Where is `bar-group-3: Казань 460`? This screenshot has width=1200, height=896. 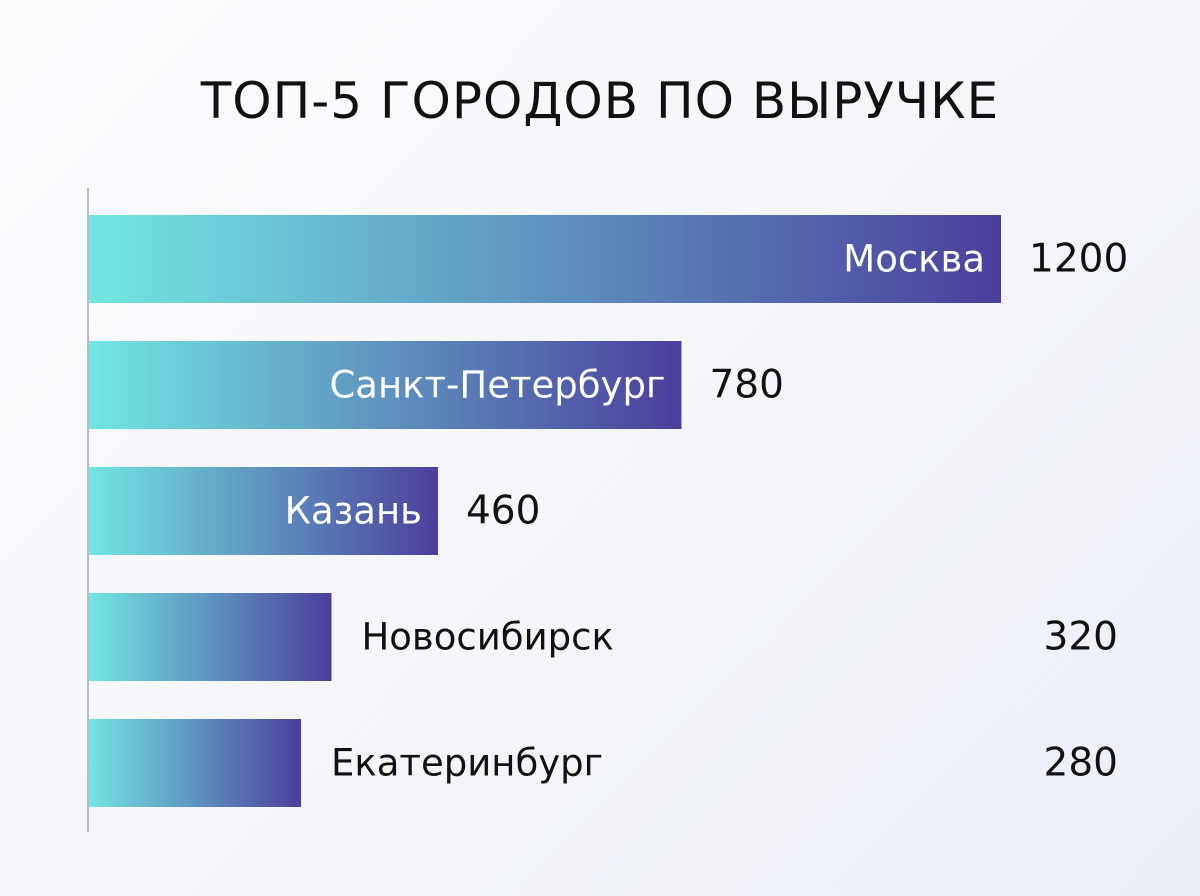 bar-group-3: Казань 460 is located at coordinates (314, 511).